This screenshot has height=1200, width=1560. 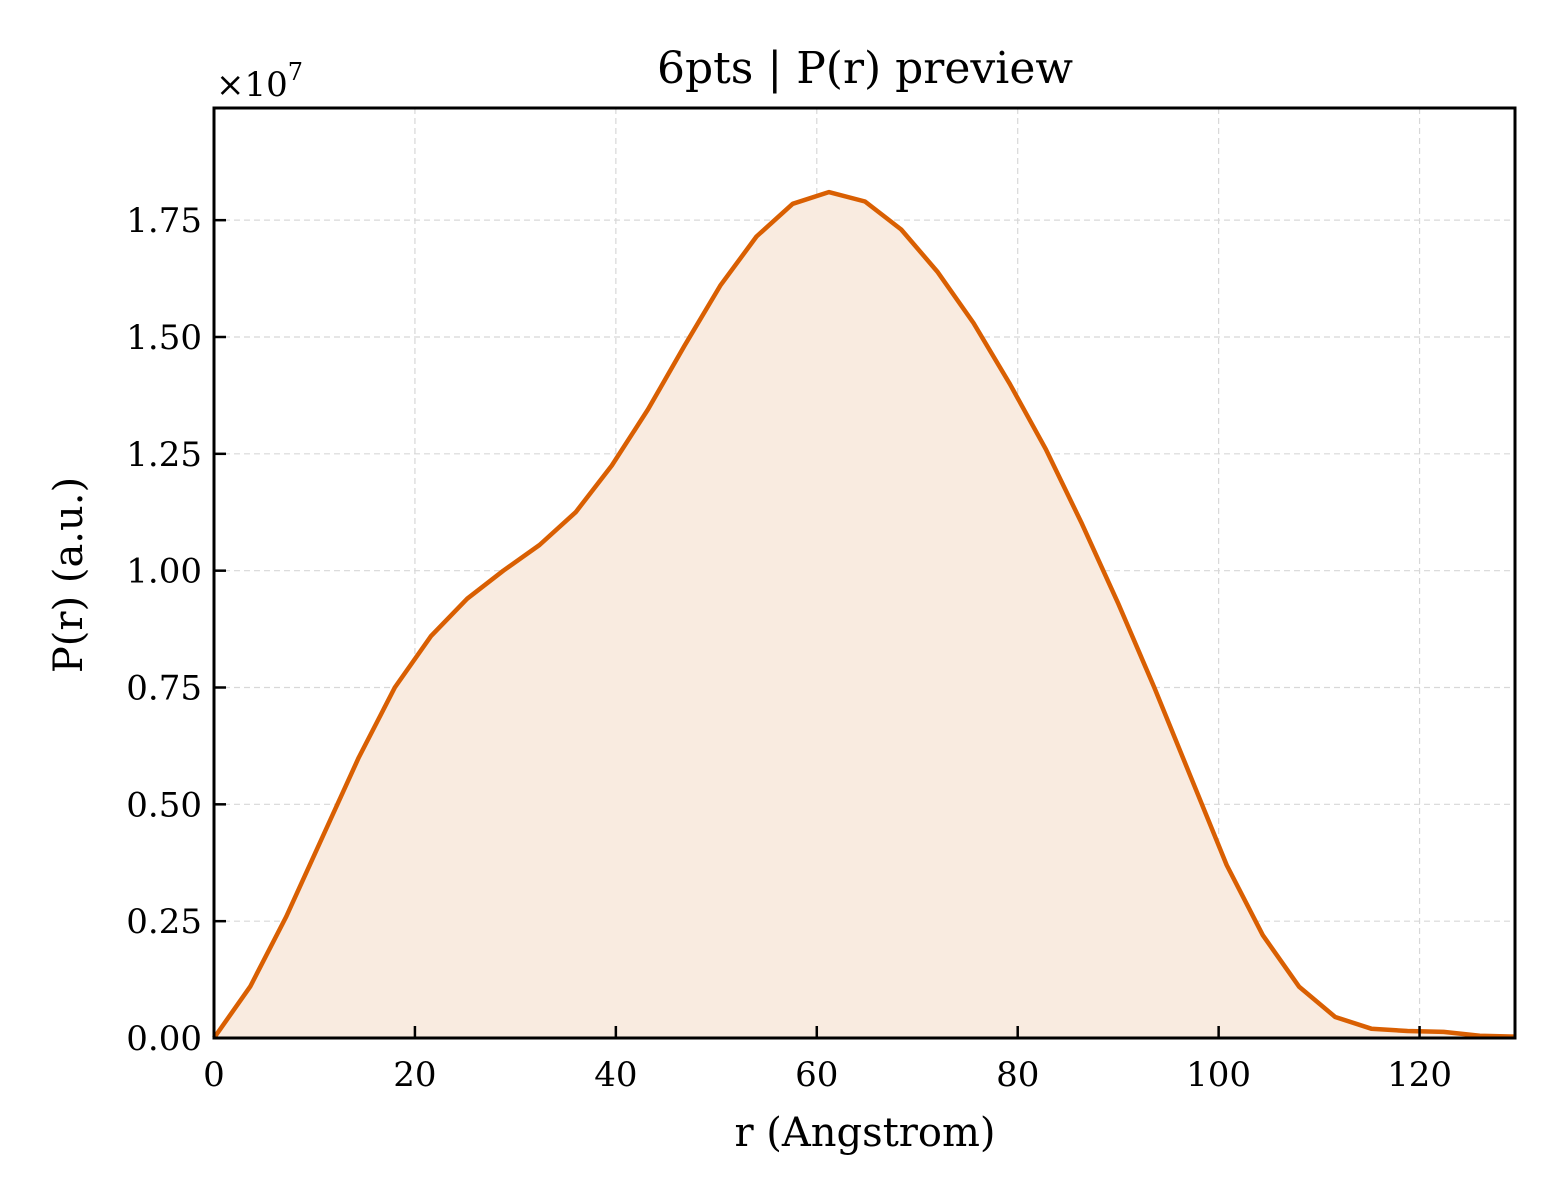 I want to click on y-tick-label: 0.50, so click(x=164, y=805).